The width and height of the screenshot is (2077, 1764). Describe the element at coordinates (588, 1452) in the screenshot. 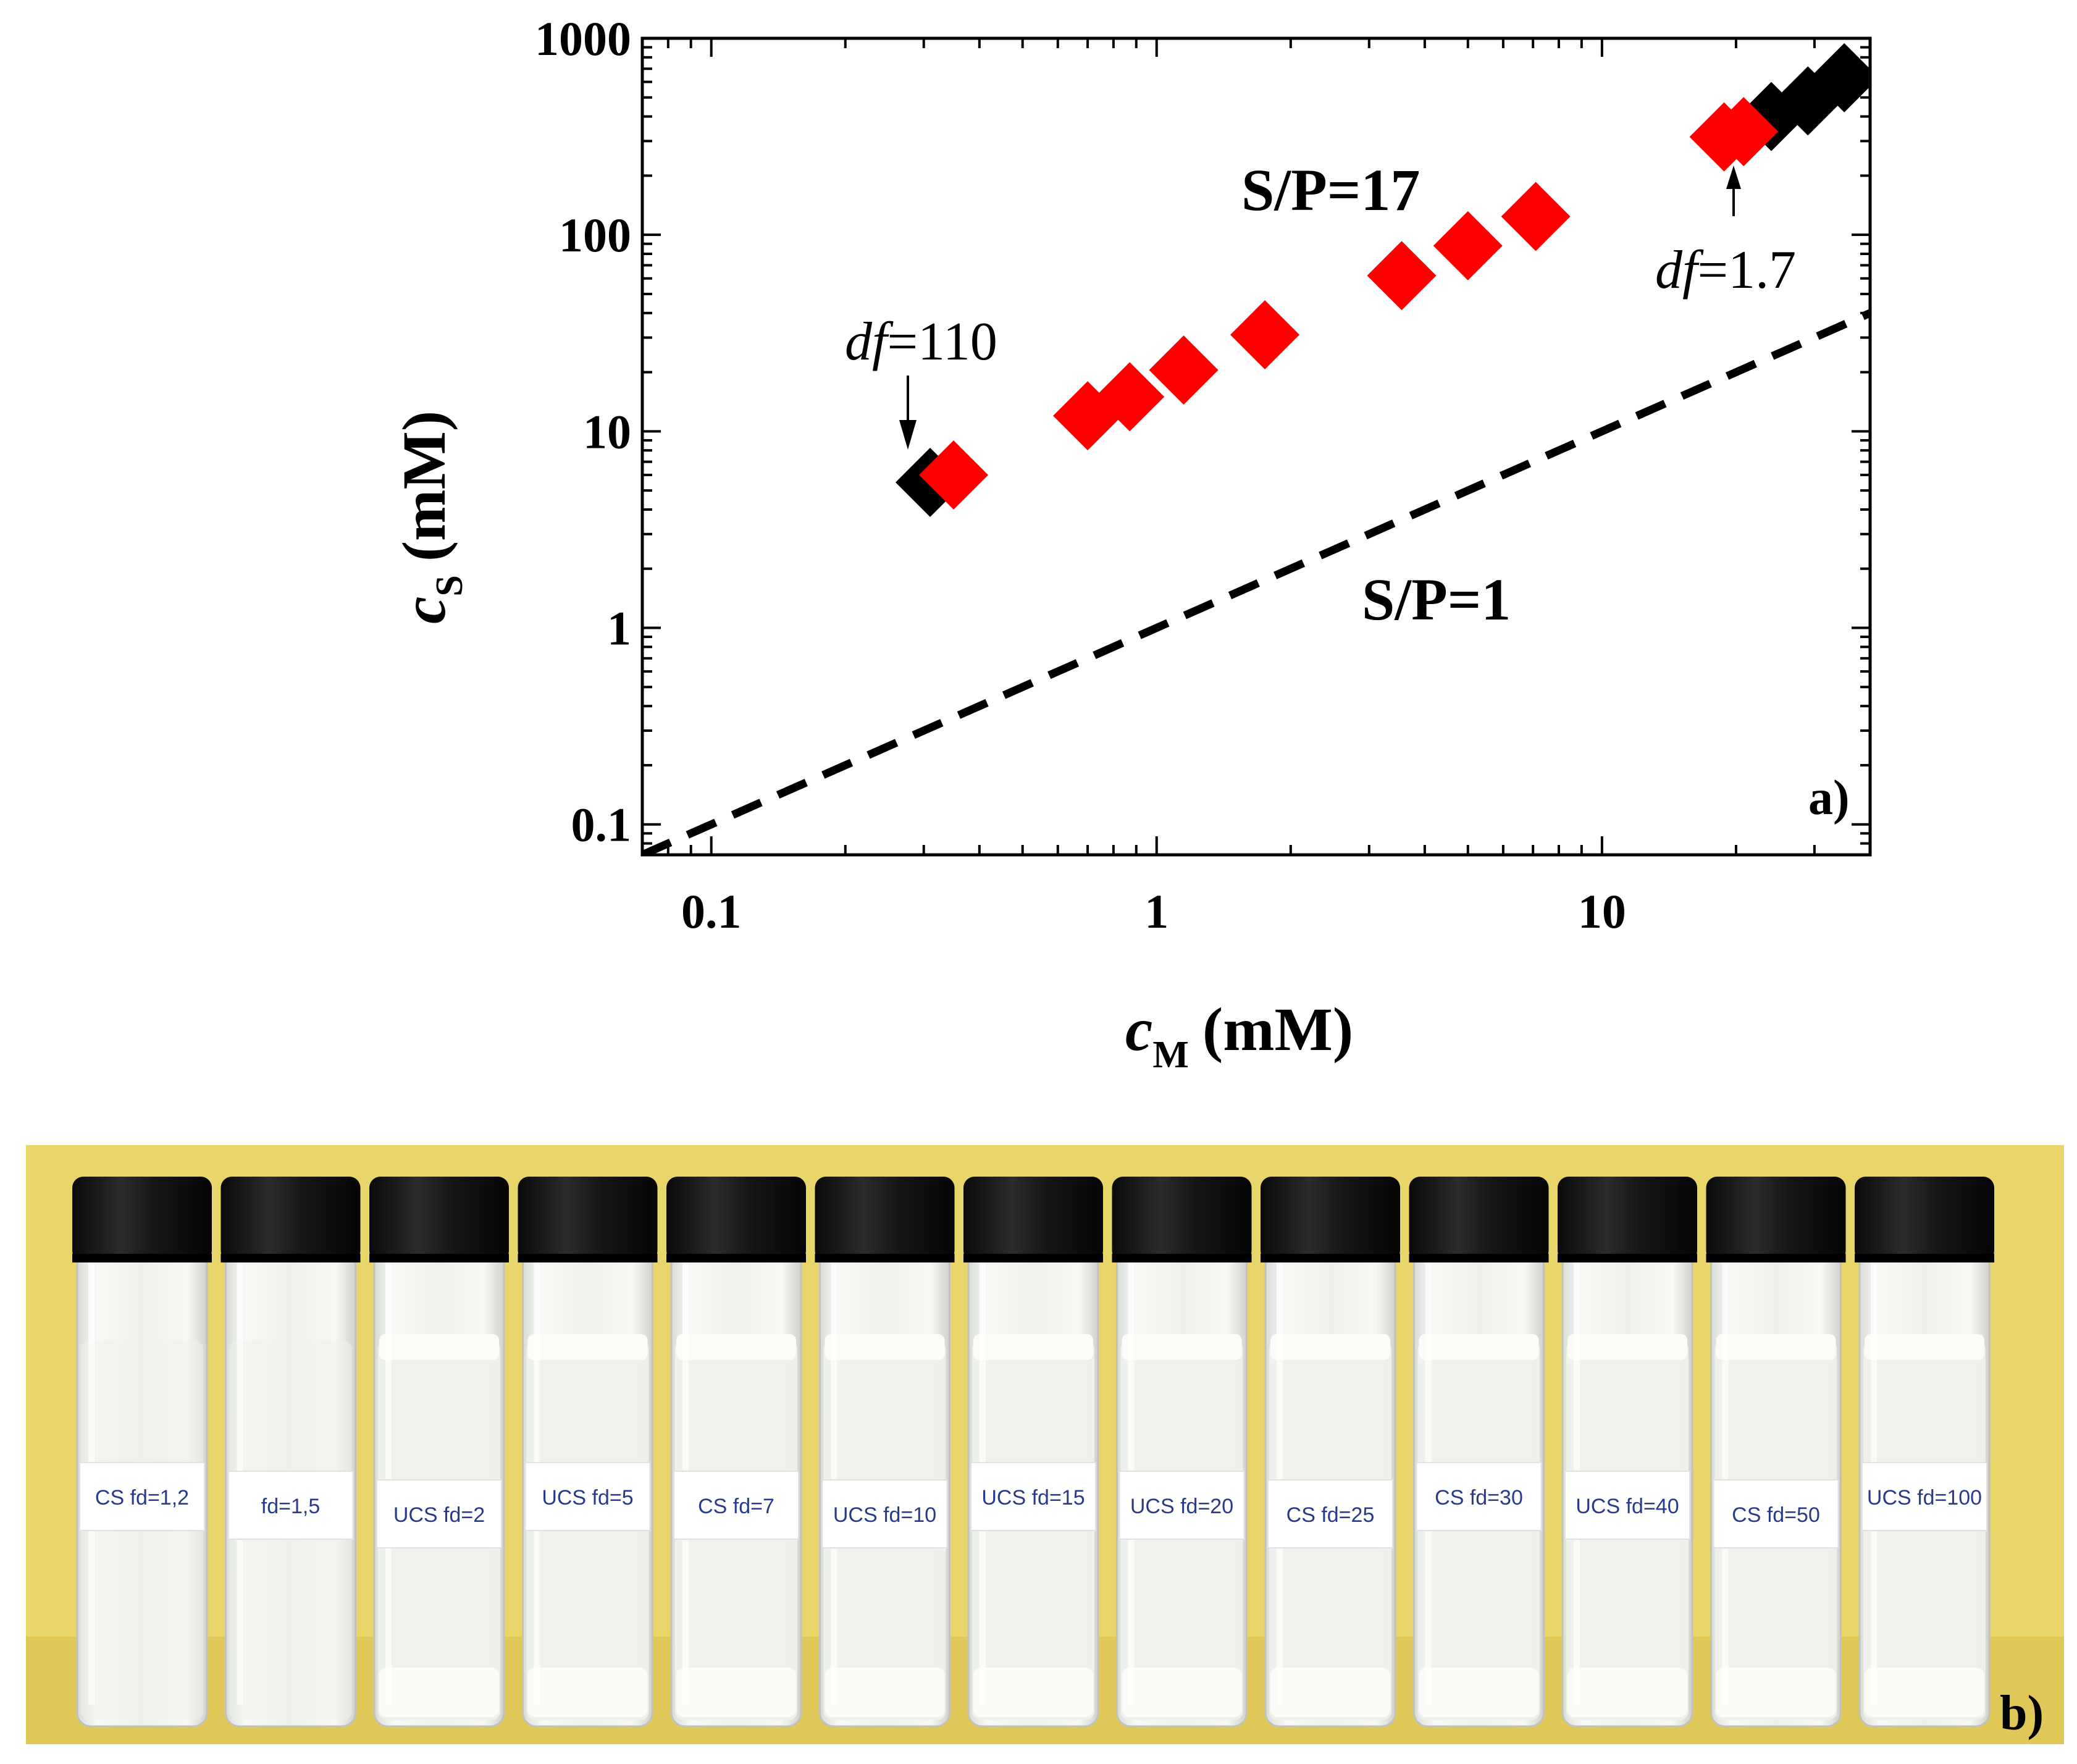

I see `vial: UCS fd=5` at that location.